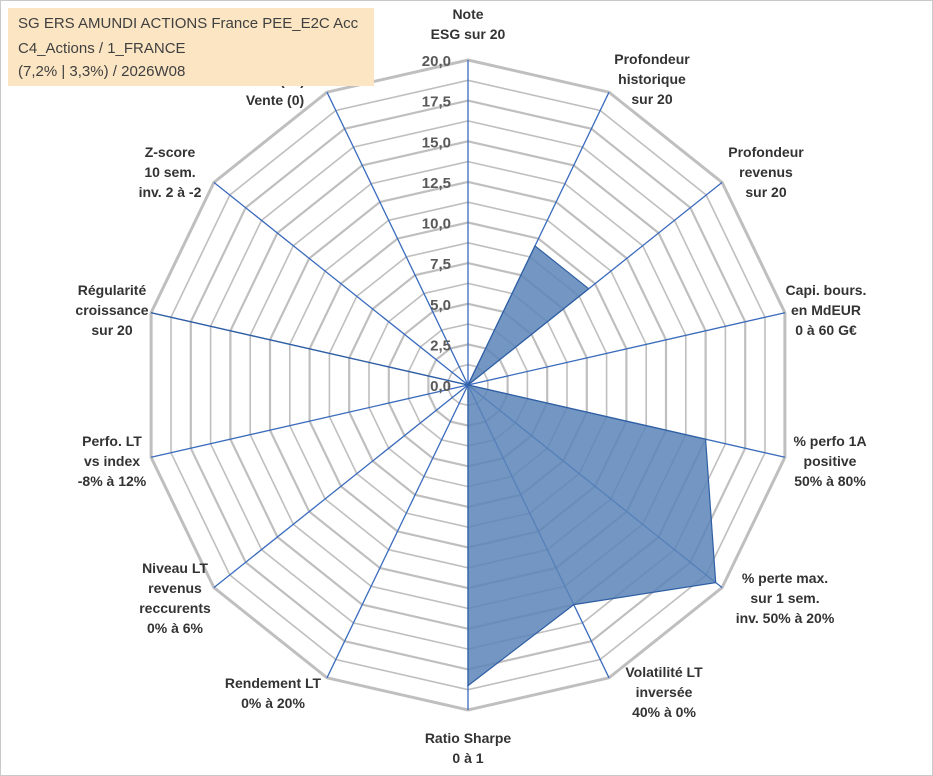 The height and width of the screenshot is (776, 933). I want to click on axis-label: inversée, so click(664, 692).